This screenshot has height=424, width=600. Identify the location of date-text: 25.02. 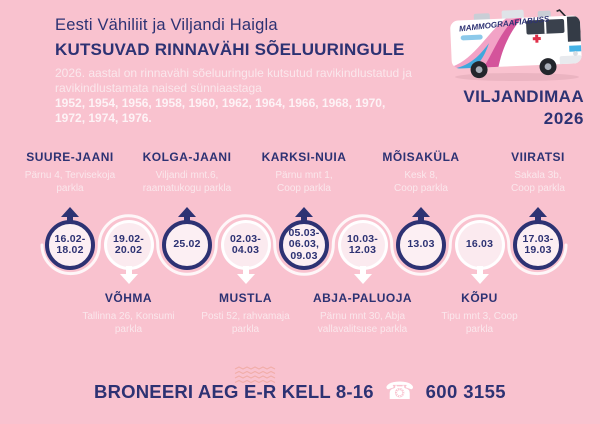
(187, 244).